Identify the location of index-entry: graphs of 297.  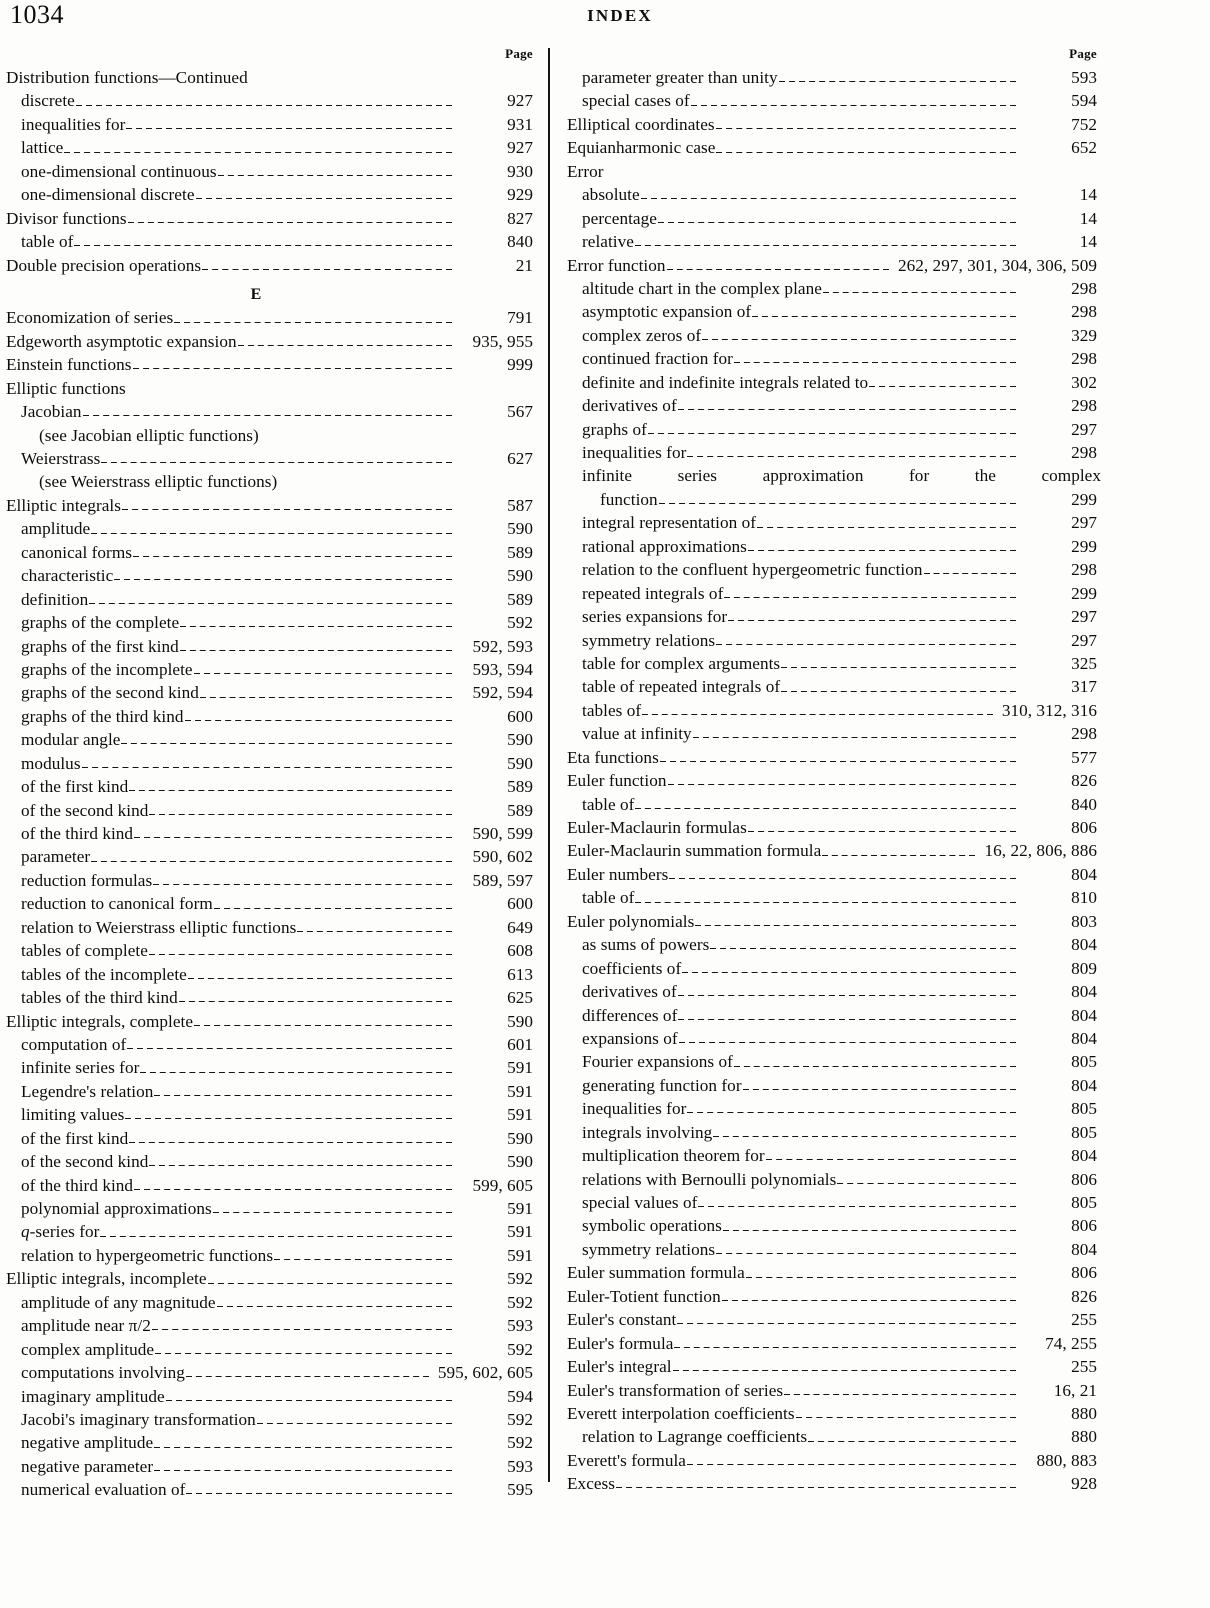
(834, 429).